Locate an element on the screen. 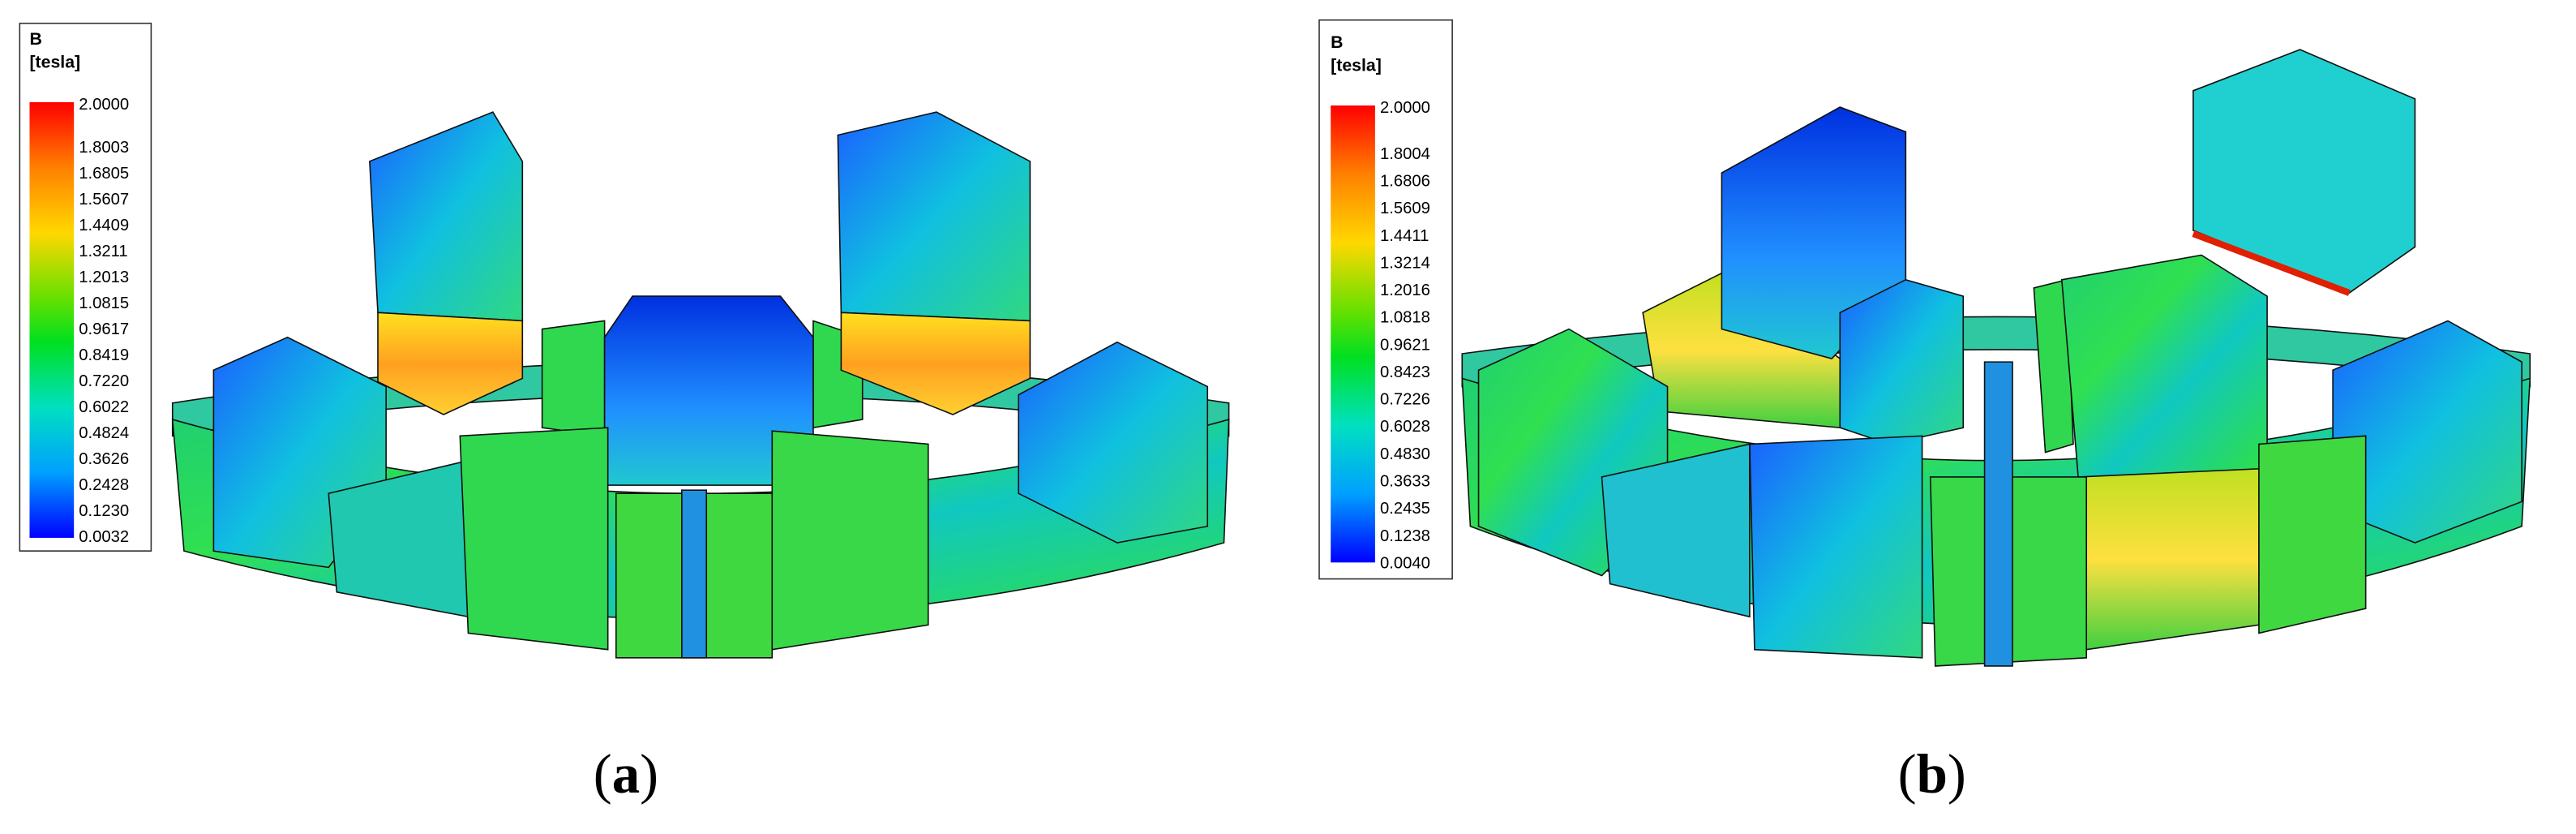 The image size is (2576, 834). legend-label: 1.6805 is located at coordinates (104, 174).